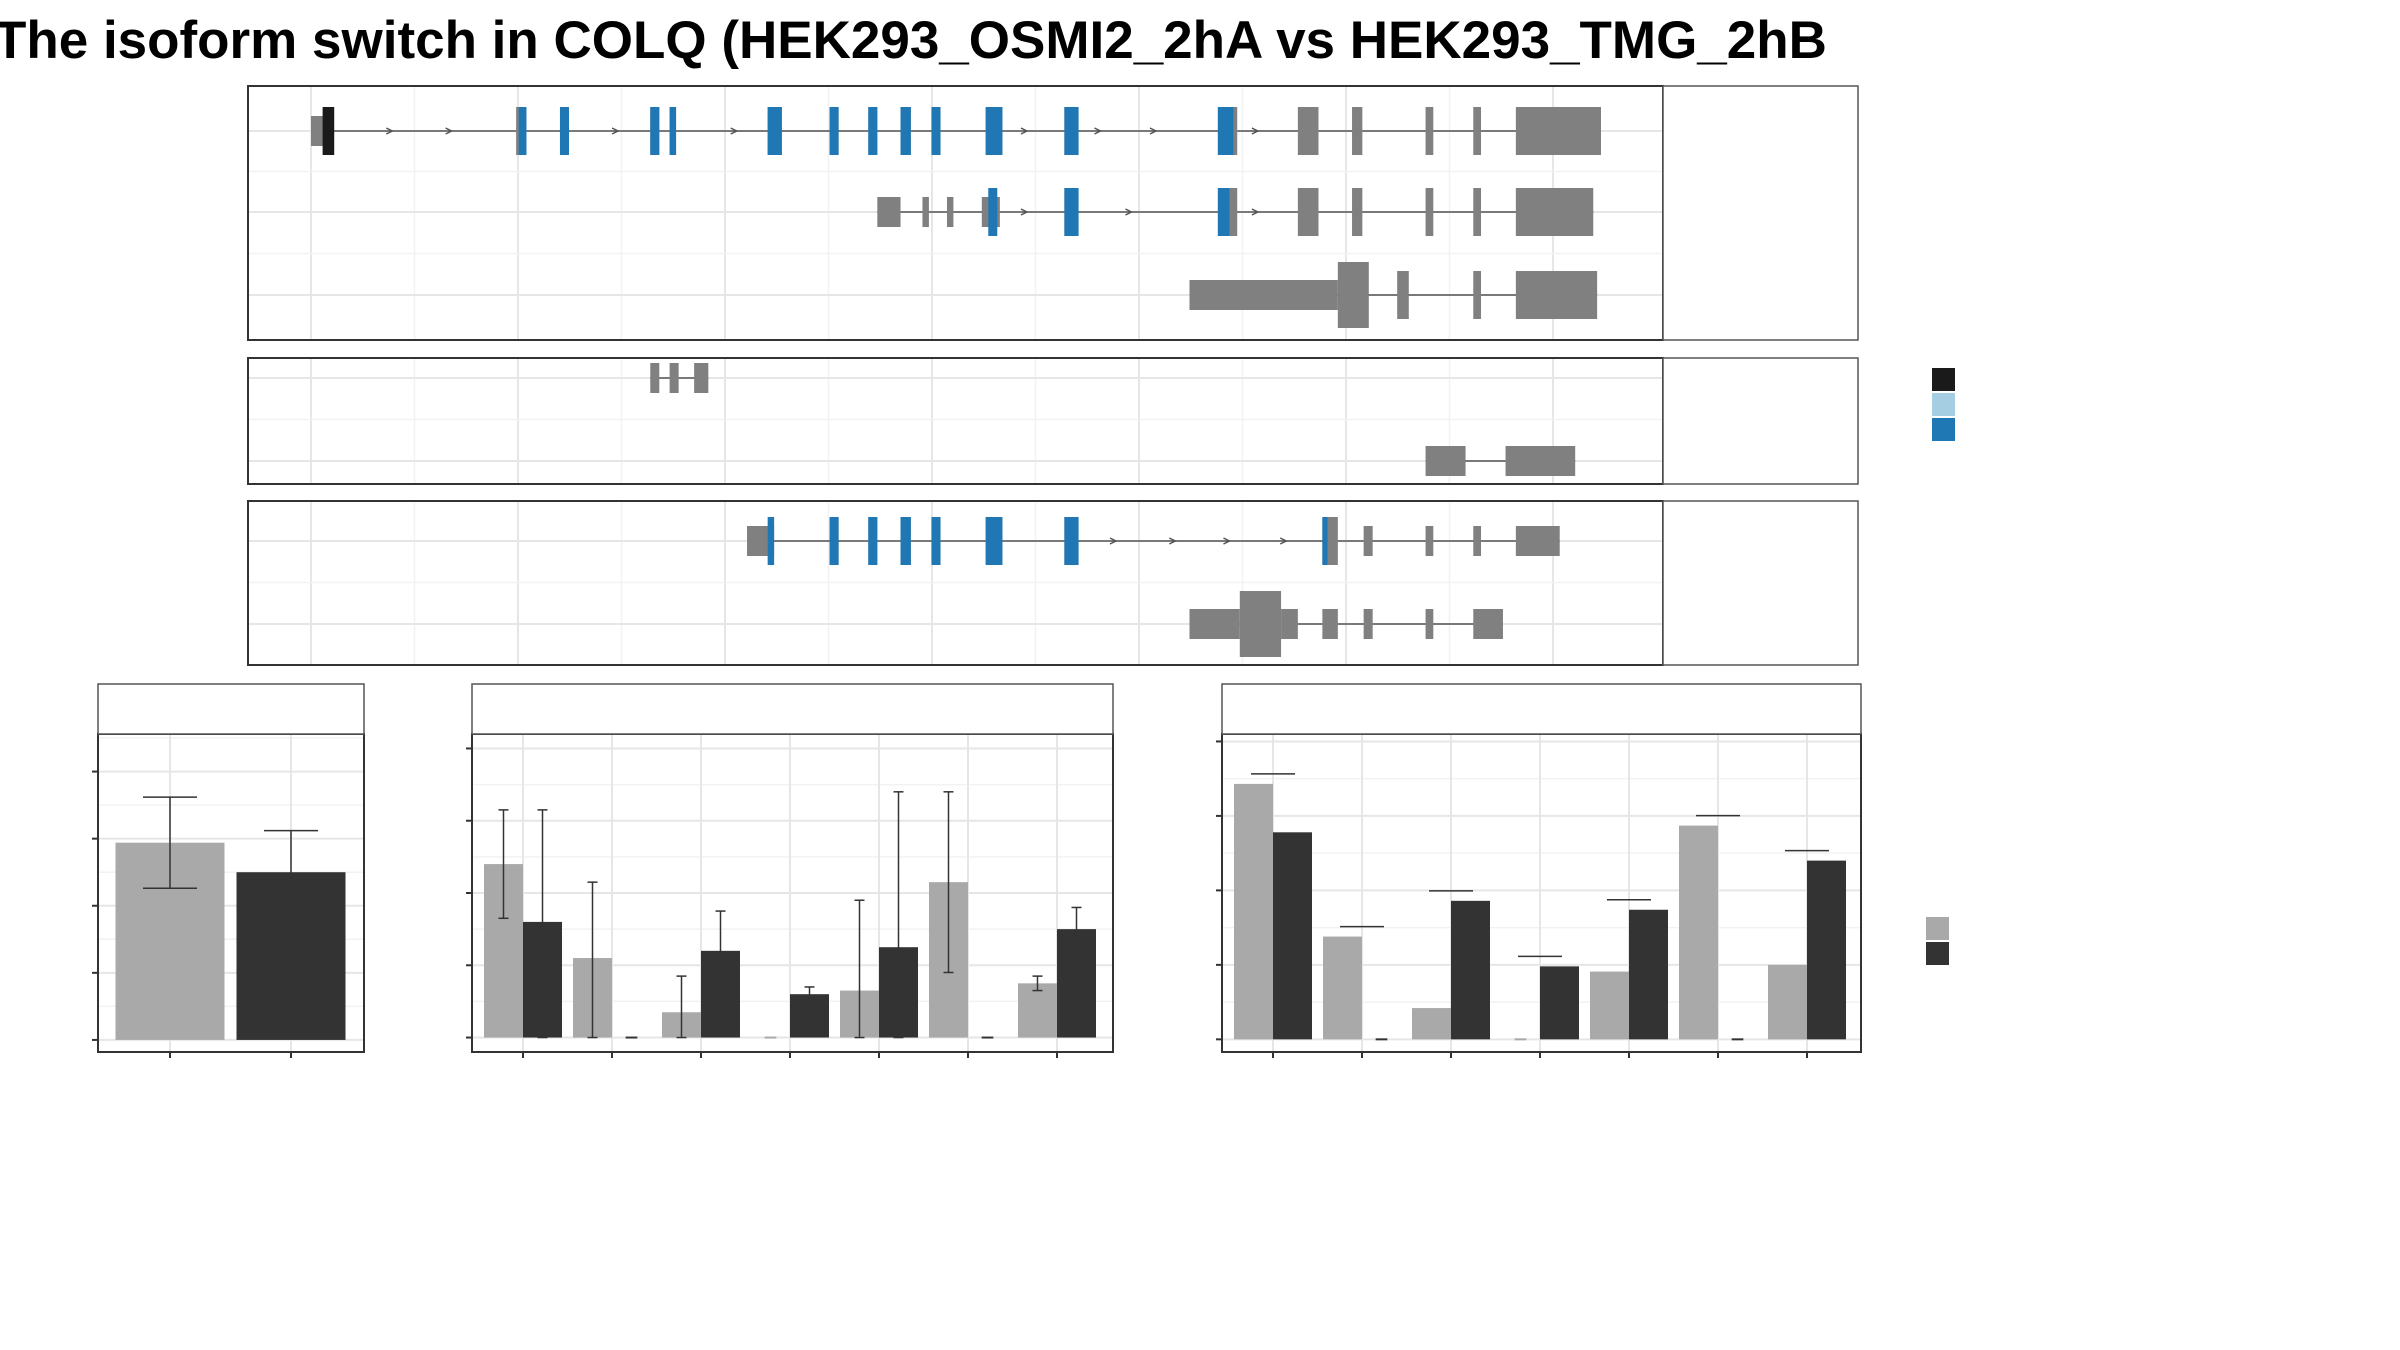  Describe the element at coordinates (1940, 666) in the screenshot. I see `legends` at that location.